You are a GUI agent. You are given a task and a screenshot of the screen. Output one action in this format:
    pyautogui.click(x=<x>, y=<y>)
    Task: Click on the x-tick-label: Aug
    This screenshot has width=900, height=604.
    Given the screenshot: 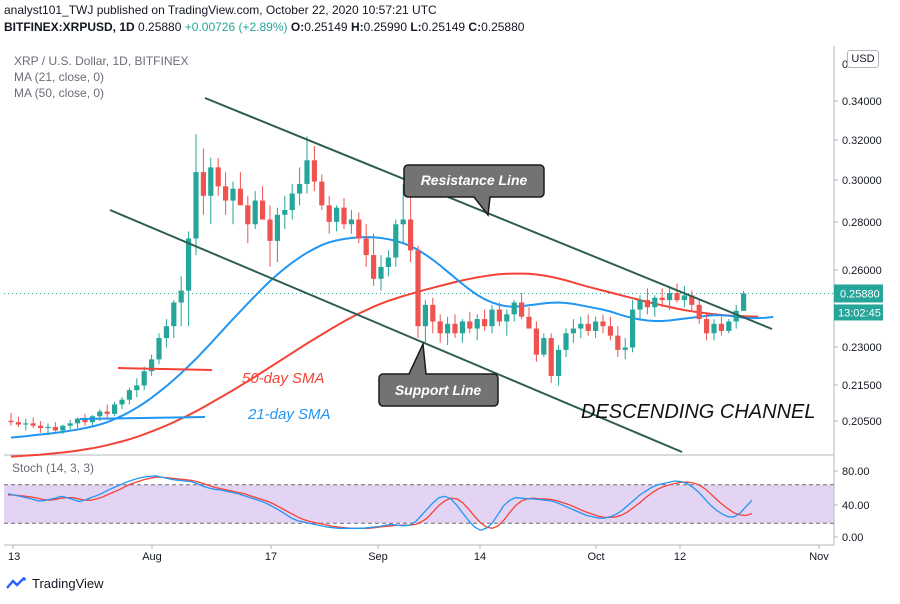 What is the action you would take?
    pyautogui.click(x=152, y=557)
    